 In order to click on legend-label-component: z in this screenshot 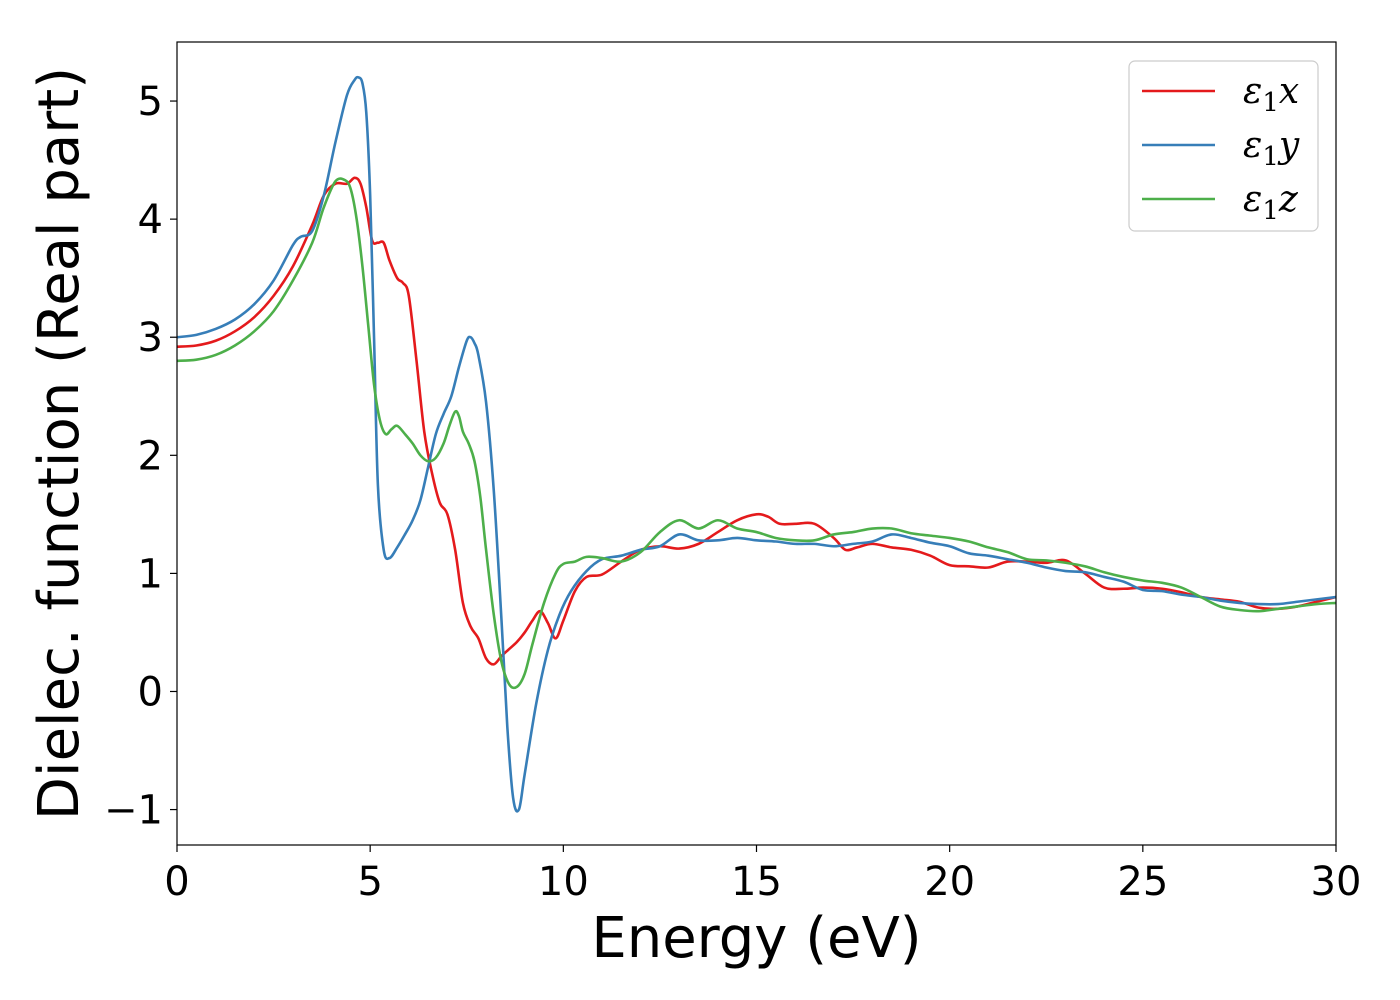, I will do `click(1288, 199)`.